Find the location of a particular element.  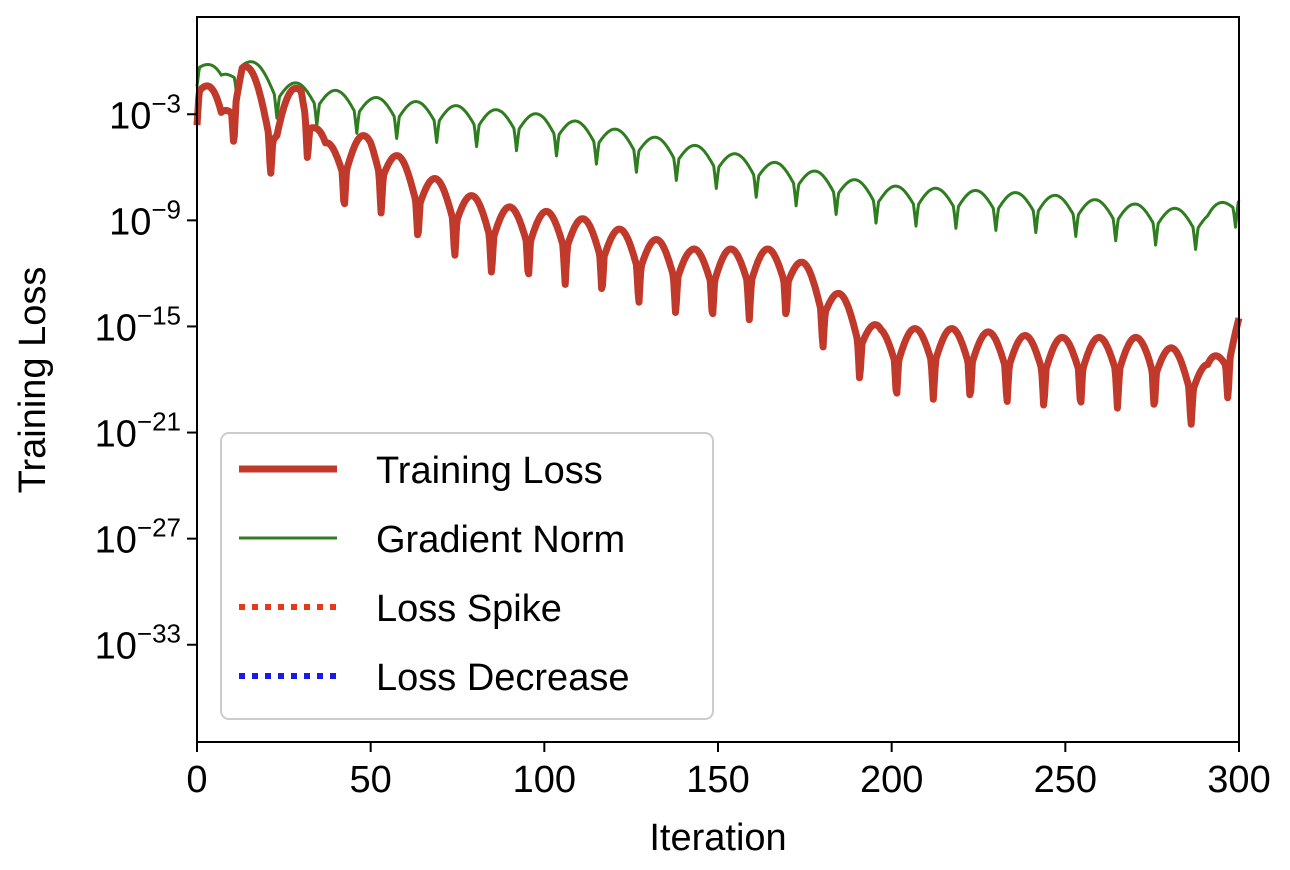

x-tick-label: 300 is located at coordinates (1238, 780).